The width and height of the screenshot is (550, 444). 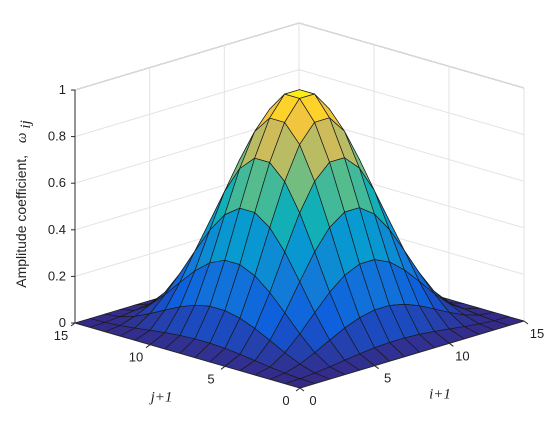 What do you see at coordinates (412, 354) in the screenshot?
I see `x-axis-line` at bounding box center [412, 354].